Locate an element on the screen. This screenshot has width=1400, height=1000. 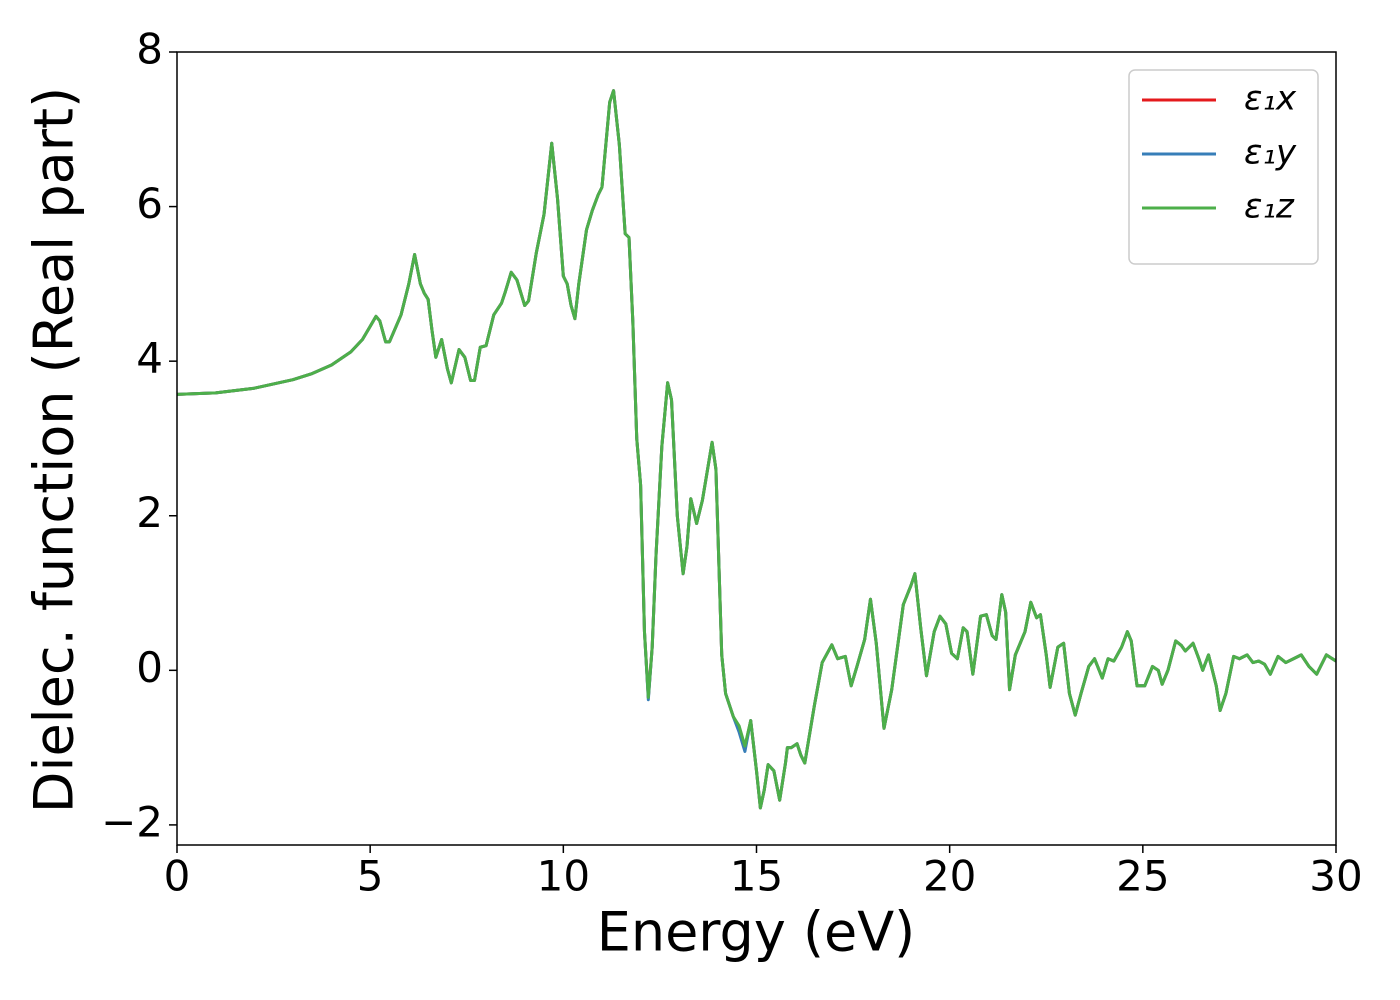
y-tick-label: 0 is located at coordinates (149, 667).